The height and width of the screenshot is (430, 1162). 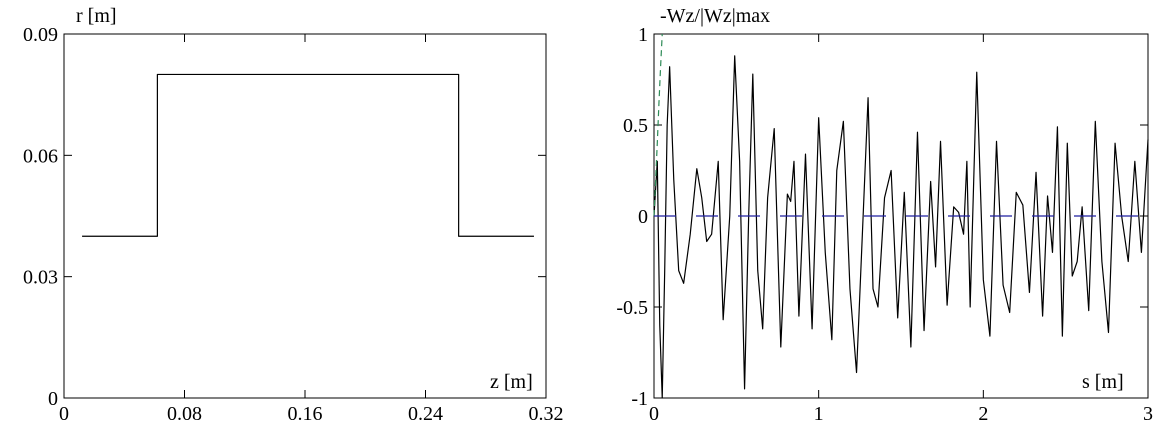 What do you see at coordinates (901, 414) in the screenshot?
I see `right-x-tick-labels: 0 1 2 3` at bounding box center [901, 414].